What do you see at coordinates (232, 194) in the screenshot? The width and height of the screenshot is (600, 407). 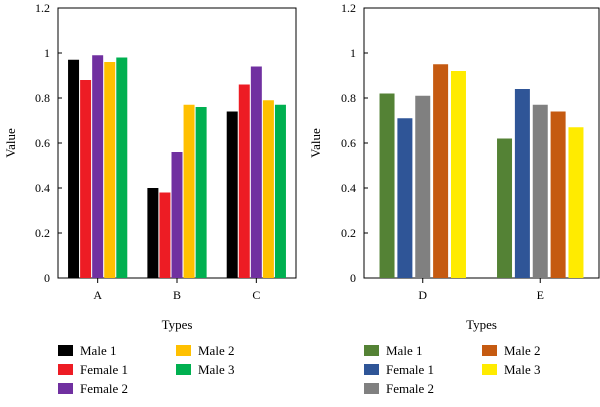 I see `bar-male-1-c` at bounding box center [232, 194].